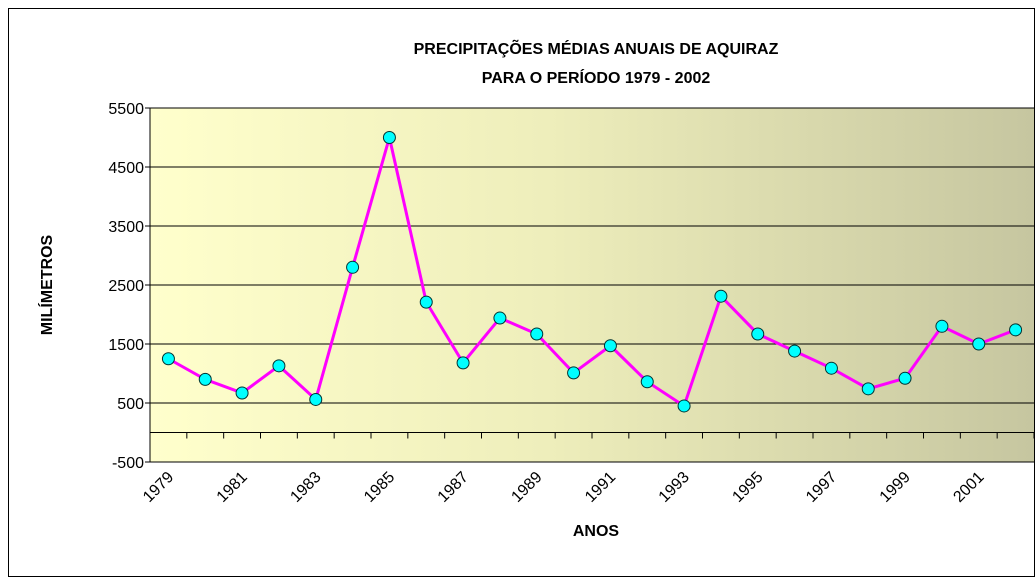 This screenshot has height=578, width=1036. I want to click on x-axis-label: ANOS, so click(596, 531).